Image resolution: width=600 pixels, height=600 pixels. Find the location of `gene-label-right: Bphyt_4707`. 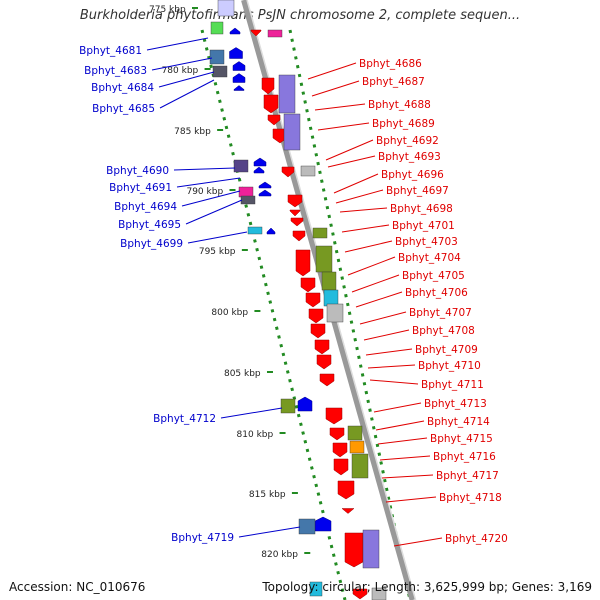

gene-label-right: Bphyt_4707 is located at coordinates (440, 313).